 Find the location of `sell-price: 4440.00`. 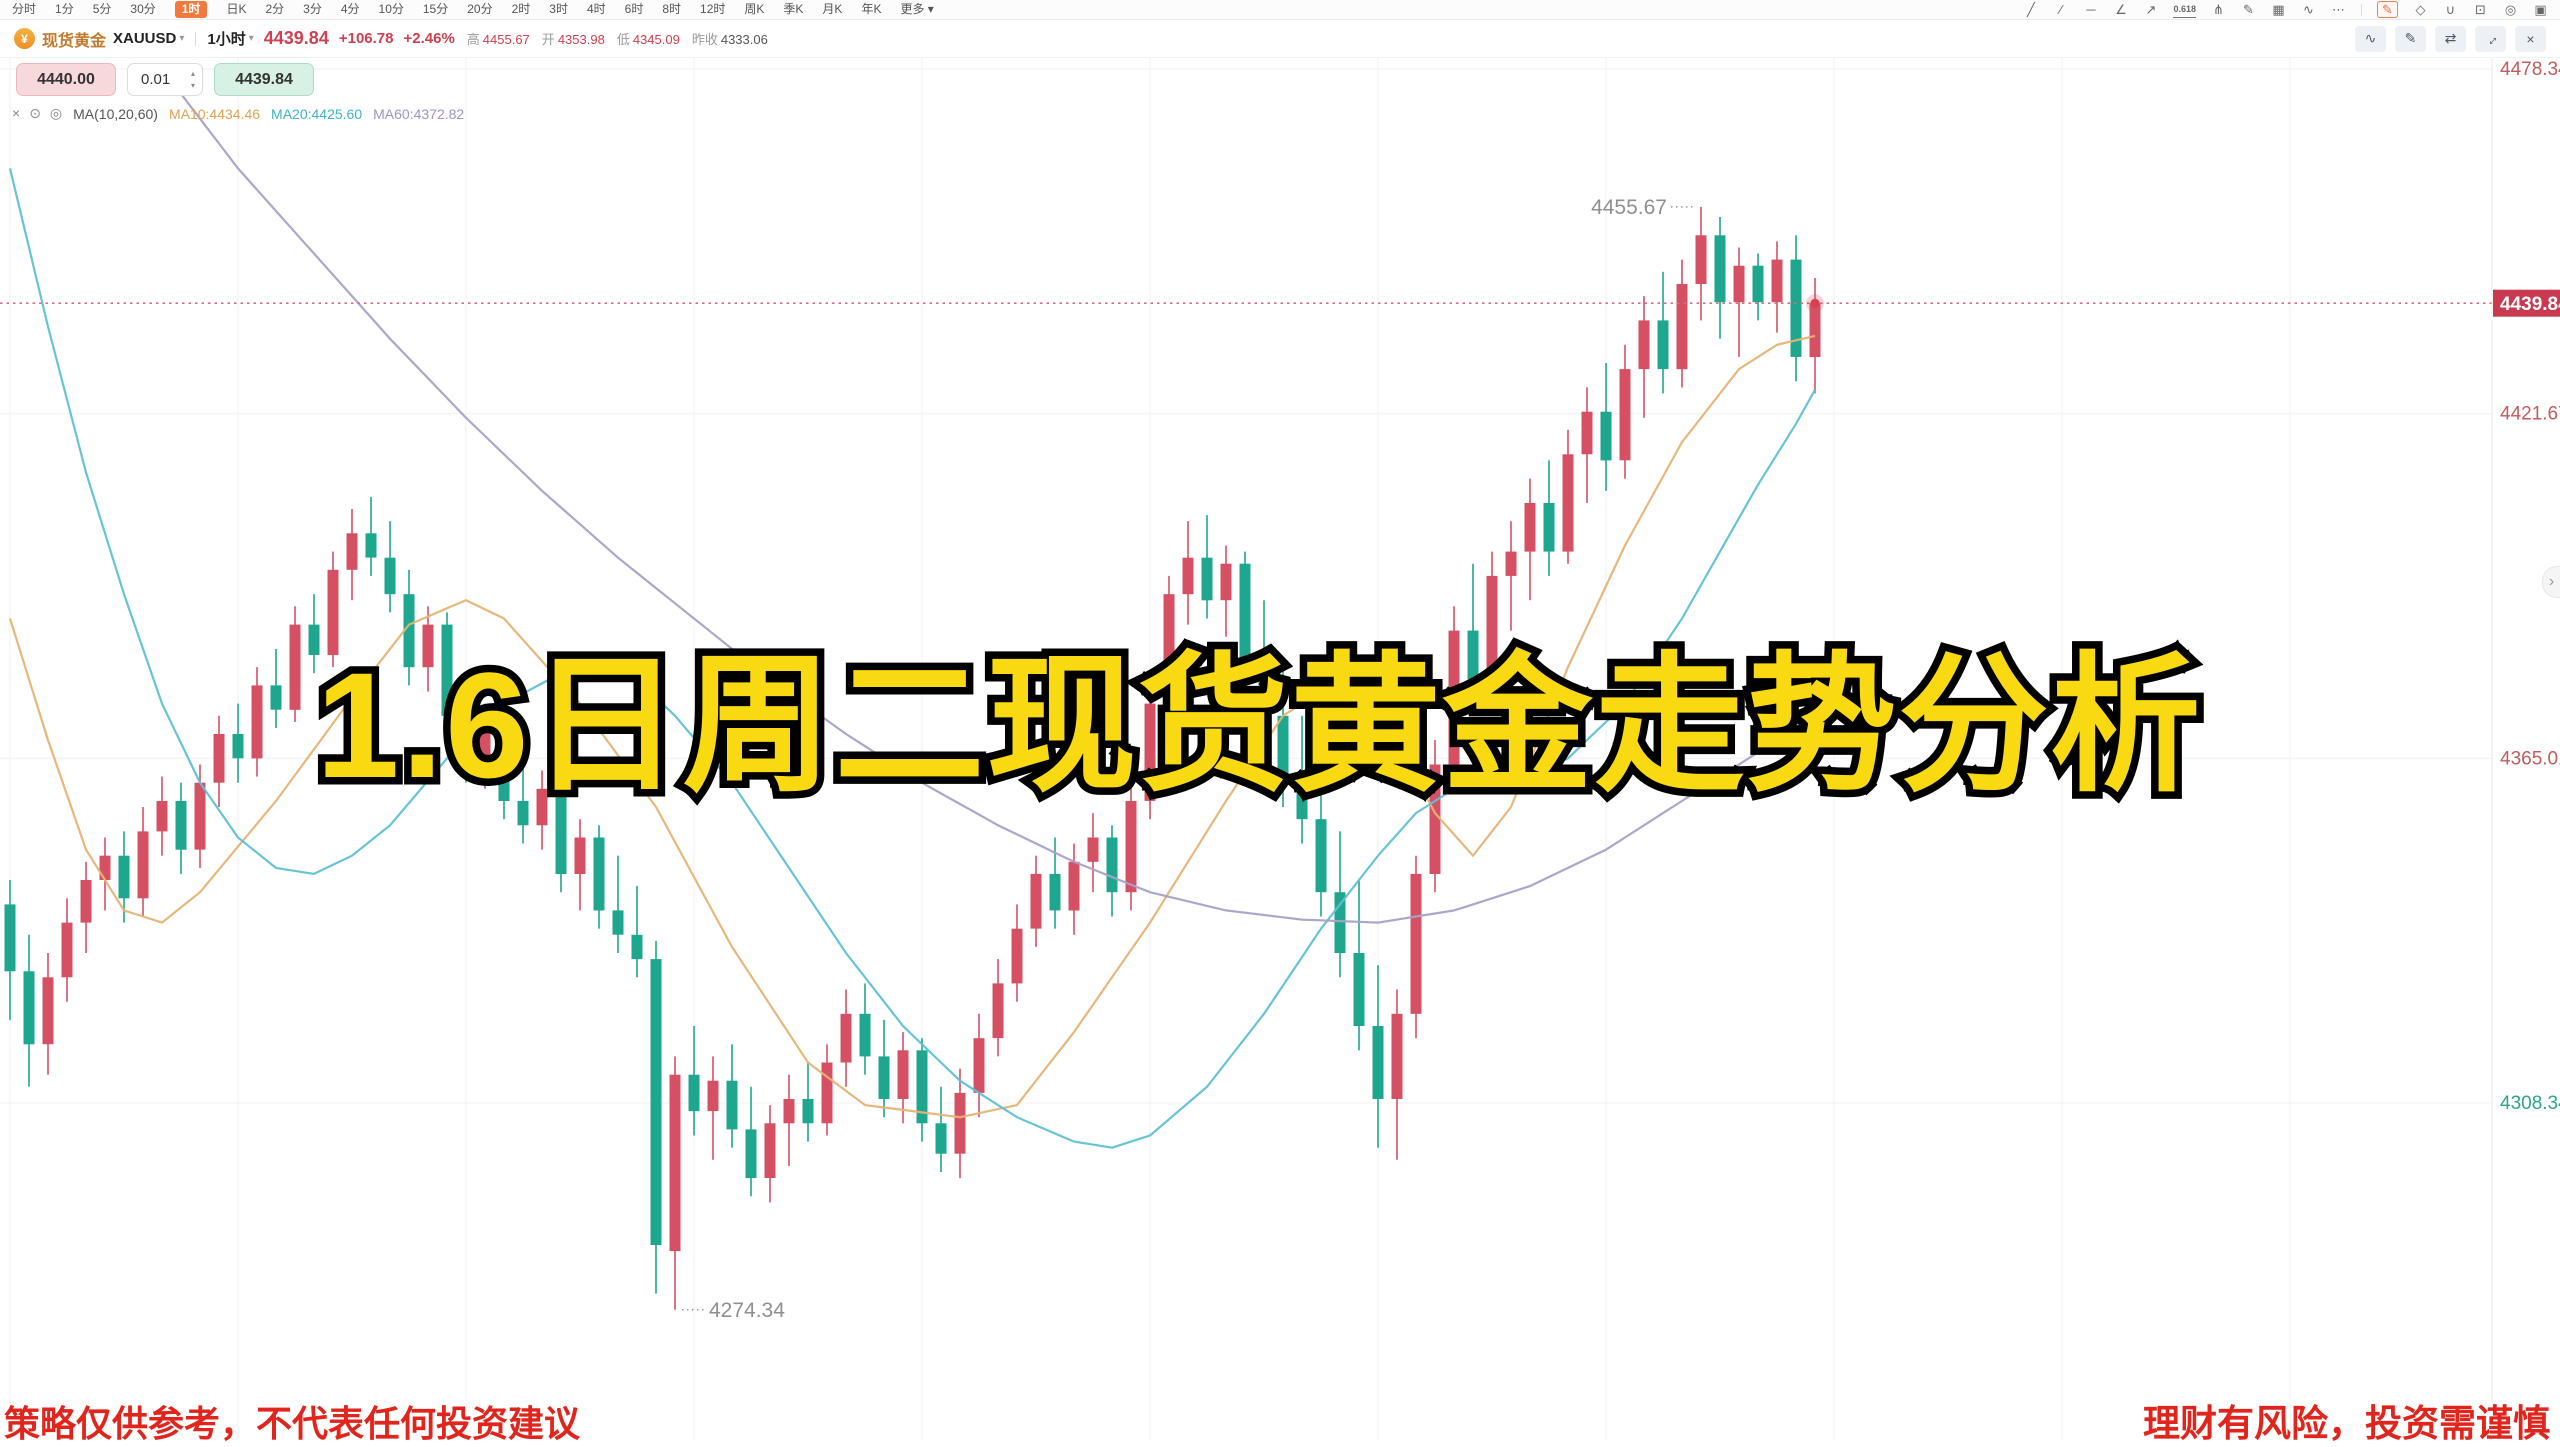

sell-price: 4440.00 is located at coordinates (66, 79).